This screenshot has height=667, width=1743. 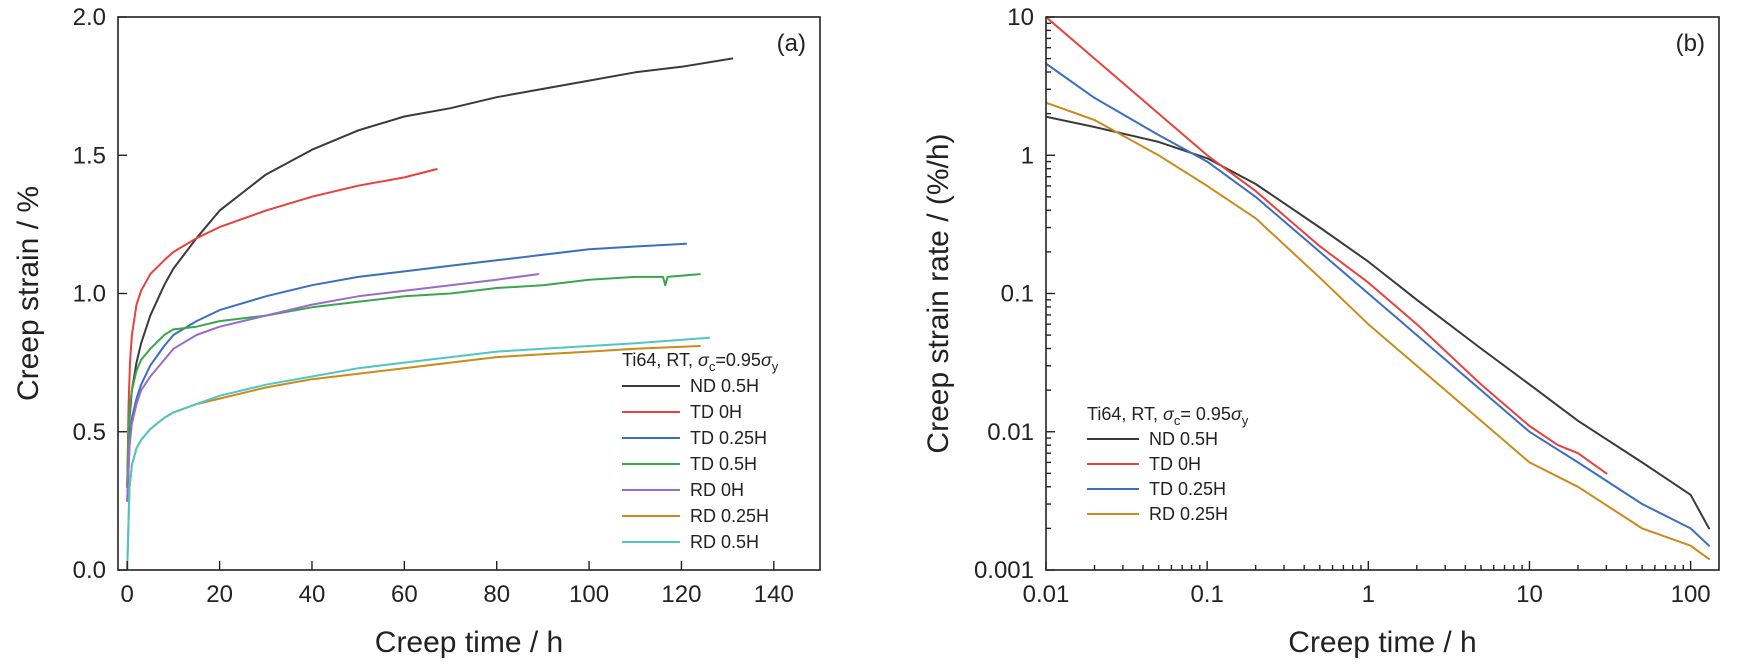 I want to click on y-axis-title: Creep strain / %, so click(x=28, y=293).